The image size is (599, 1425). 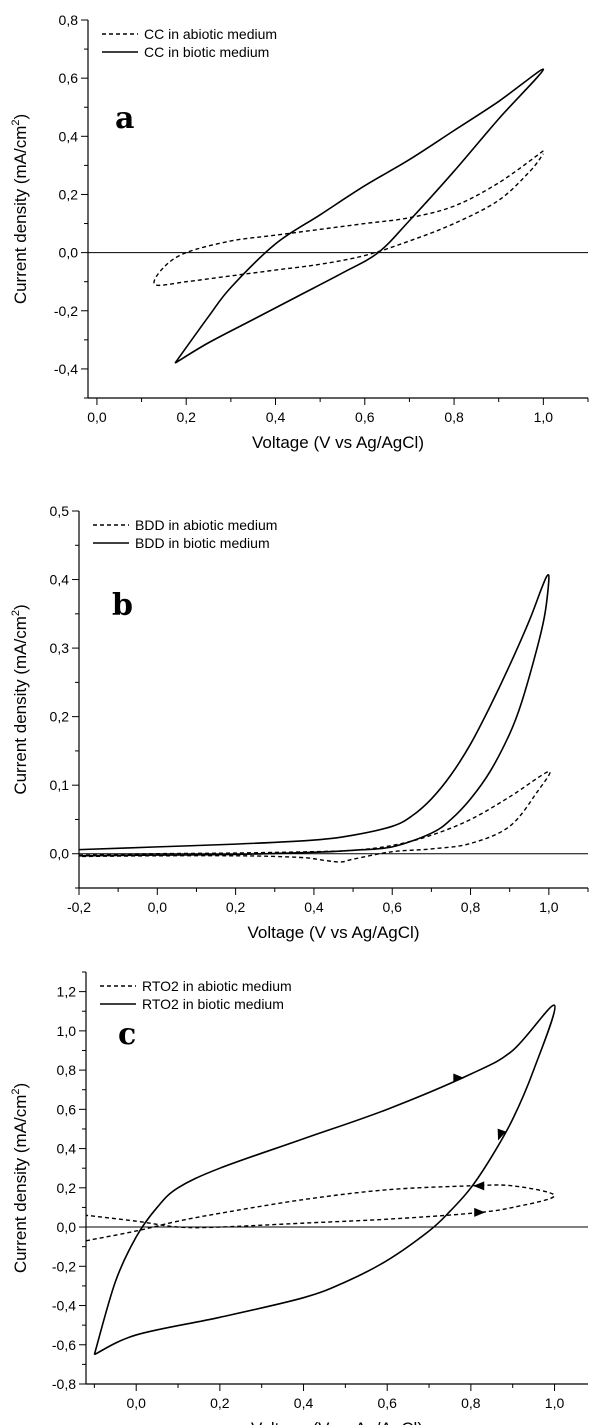 What do you see at coordinates (202, 543) in the screenshot?
I see `legend-label: BDD in biotic medium` at bounding box center [202, 543].